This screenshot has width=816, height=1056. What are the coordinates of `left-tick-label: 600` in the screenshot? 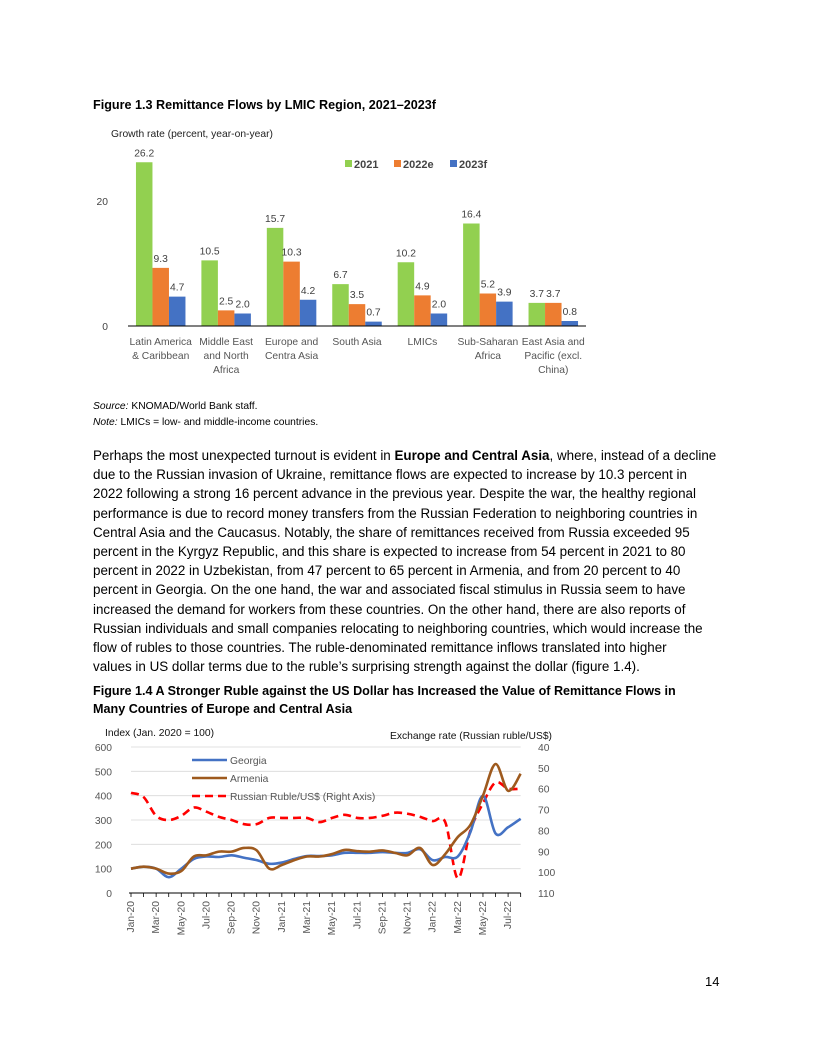 It's located at (103, 748).